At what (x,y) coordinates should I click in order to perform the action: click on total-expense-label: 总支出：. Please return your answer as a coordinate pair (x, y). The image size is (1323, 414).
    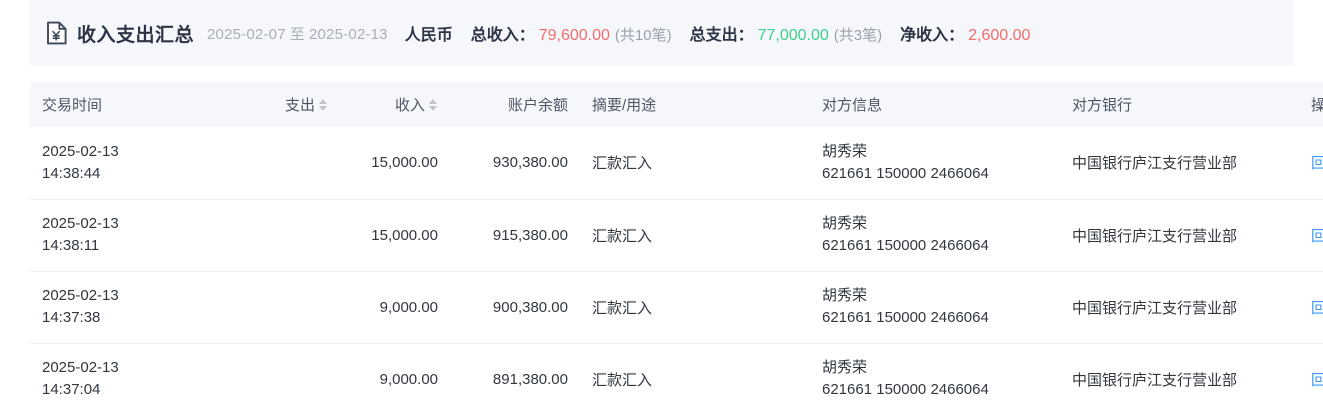
    Looking at the image, I should click on (721, 35).